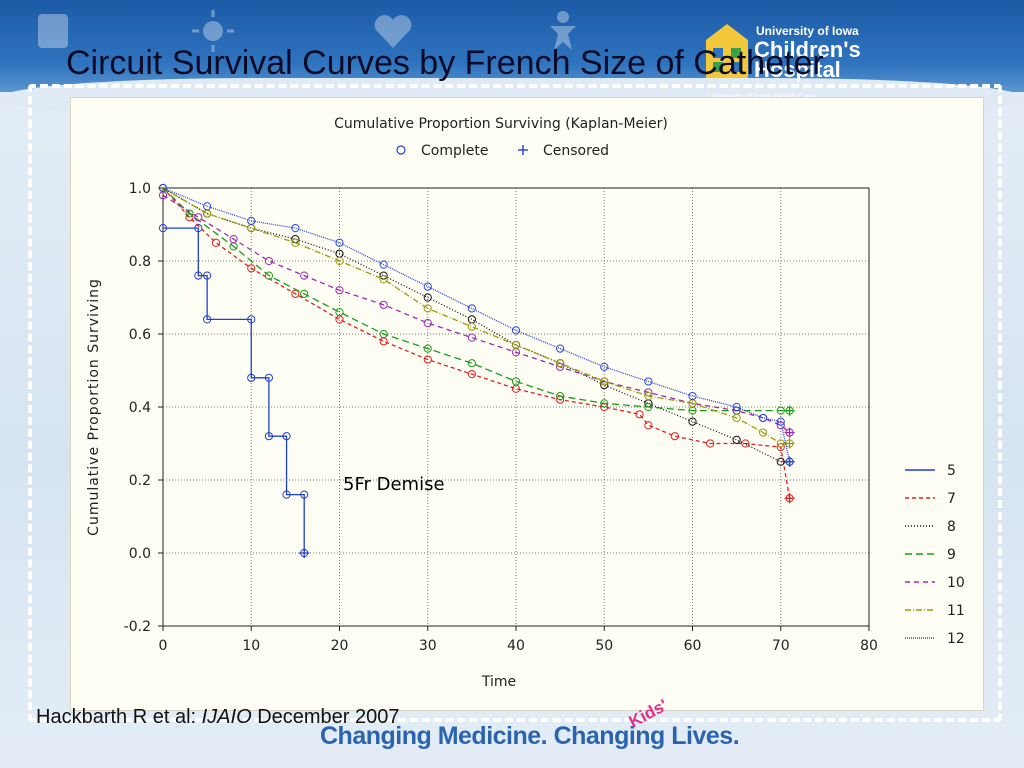 Image resolution: width=1024 pixels, height=768 pixels. I want to click on y-tick-label: 0.2, so click(140, 481).